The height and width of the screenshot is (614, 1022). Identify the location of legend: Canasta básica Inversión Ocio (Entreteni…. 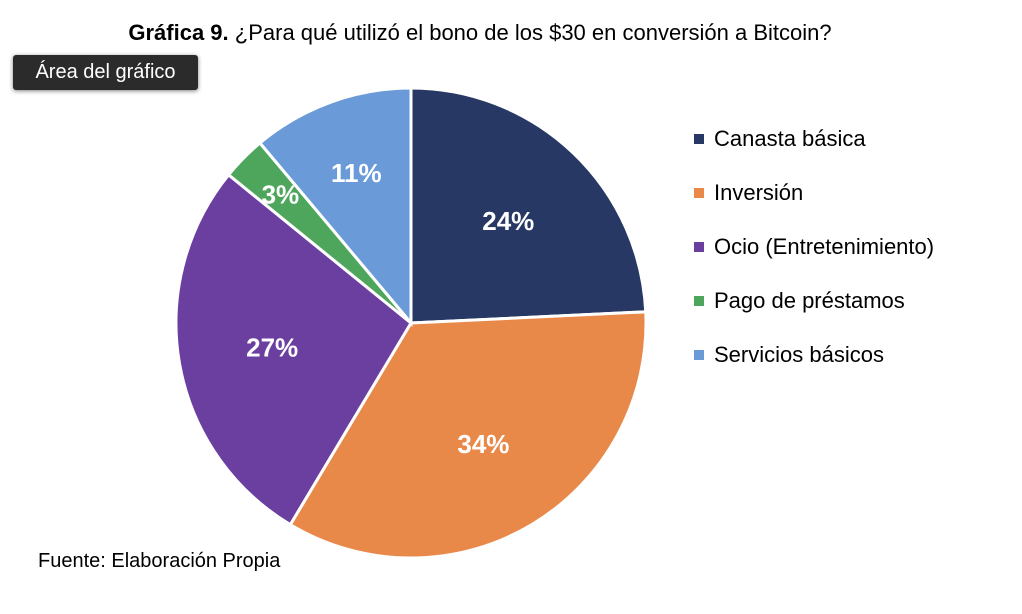
(814, 247).